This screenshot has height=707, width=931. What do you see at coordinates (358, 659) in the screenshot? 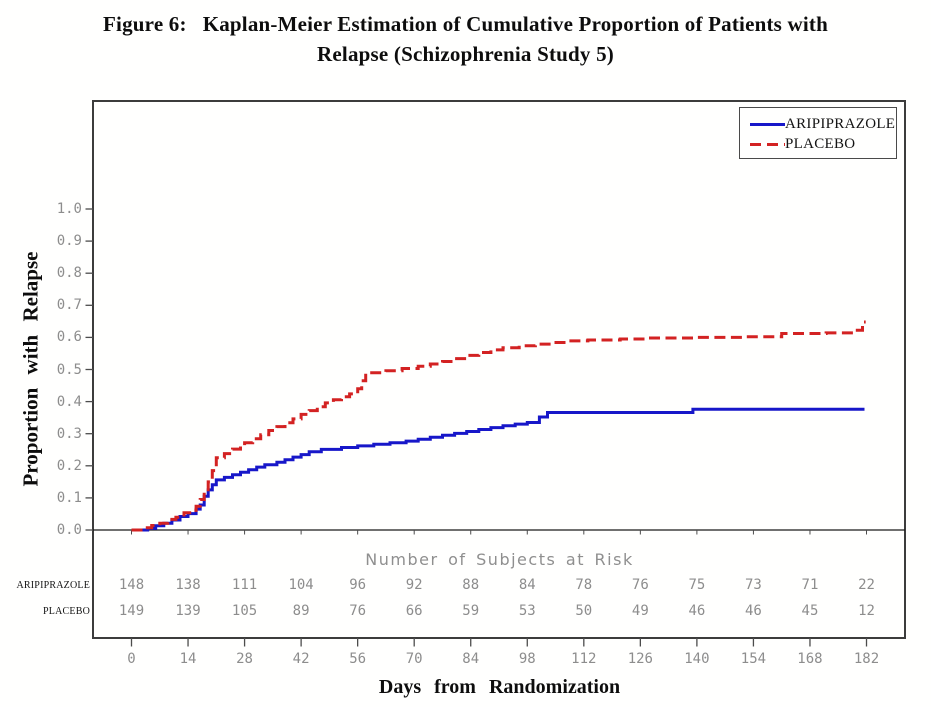
I see `x-tick-label-56: 56` at bounding box center [358, 659].